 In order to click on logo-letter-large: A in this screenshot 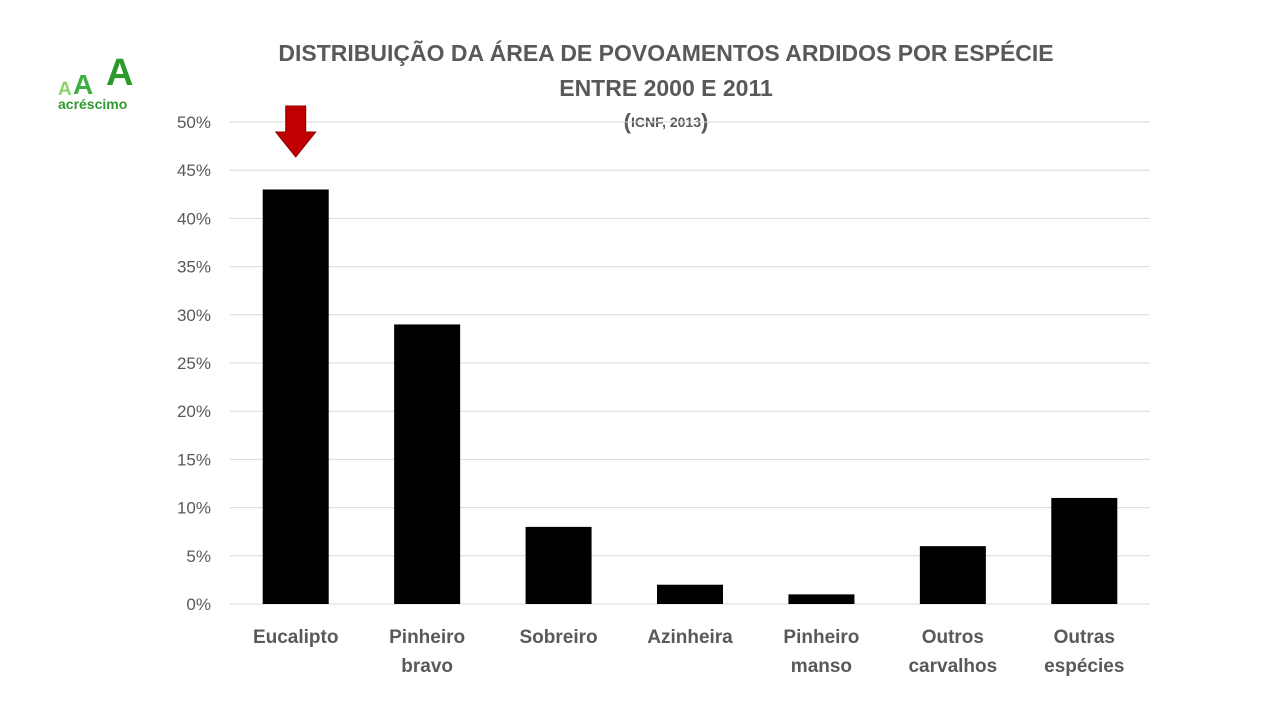, I will do `click(120, 73)`.